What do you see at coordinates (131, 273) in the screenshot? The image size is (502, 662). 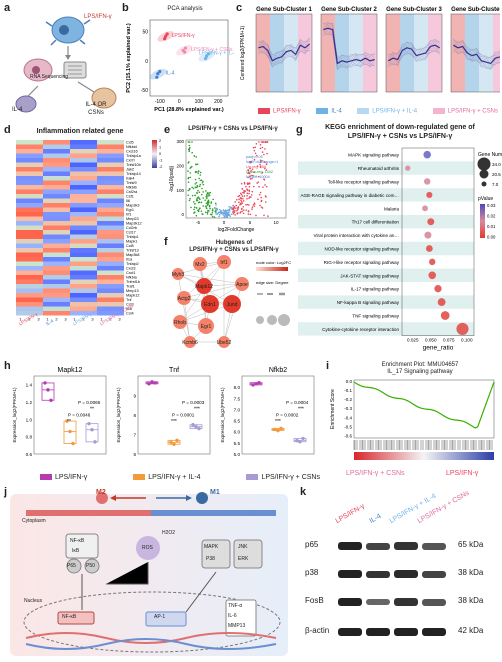 I see `gene-label: Cxcl1` at bounding box center [131, 273].